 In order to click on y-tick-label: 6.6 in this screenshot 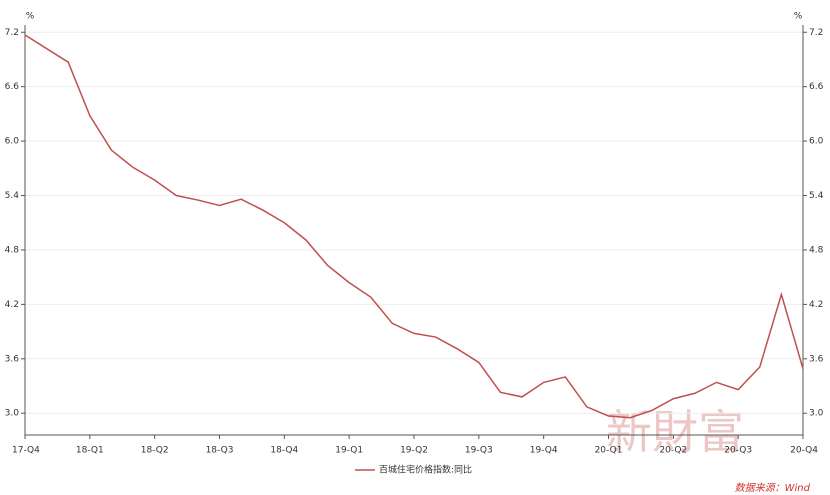, I will do `click(12, 87)`.